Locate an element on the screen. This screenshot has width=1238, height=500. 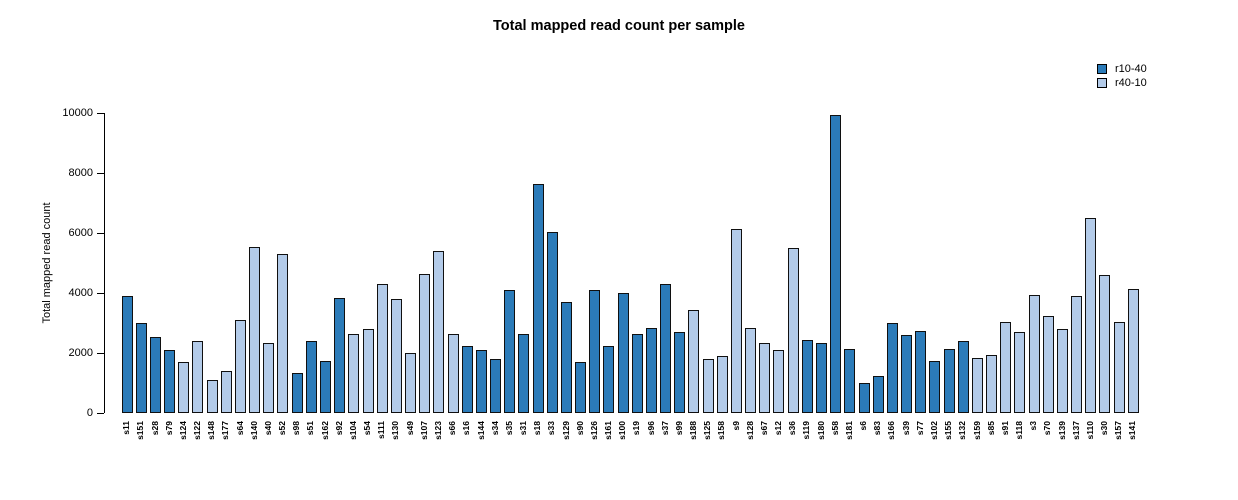
bar-s166 is located at coordinates (892, 368).